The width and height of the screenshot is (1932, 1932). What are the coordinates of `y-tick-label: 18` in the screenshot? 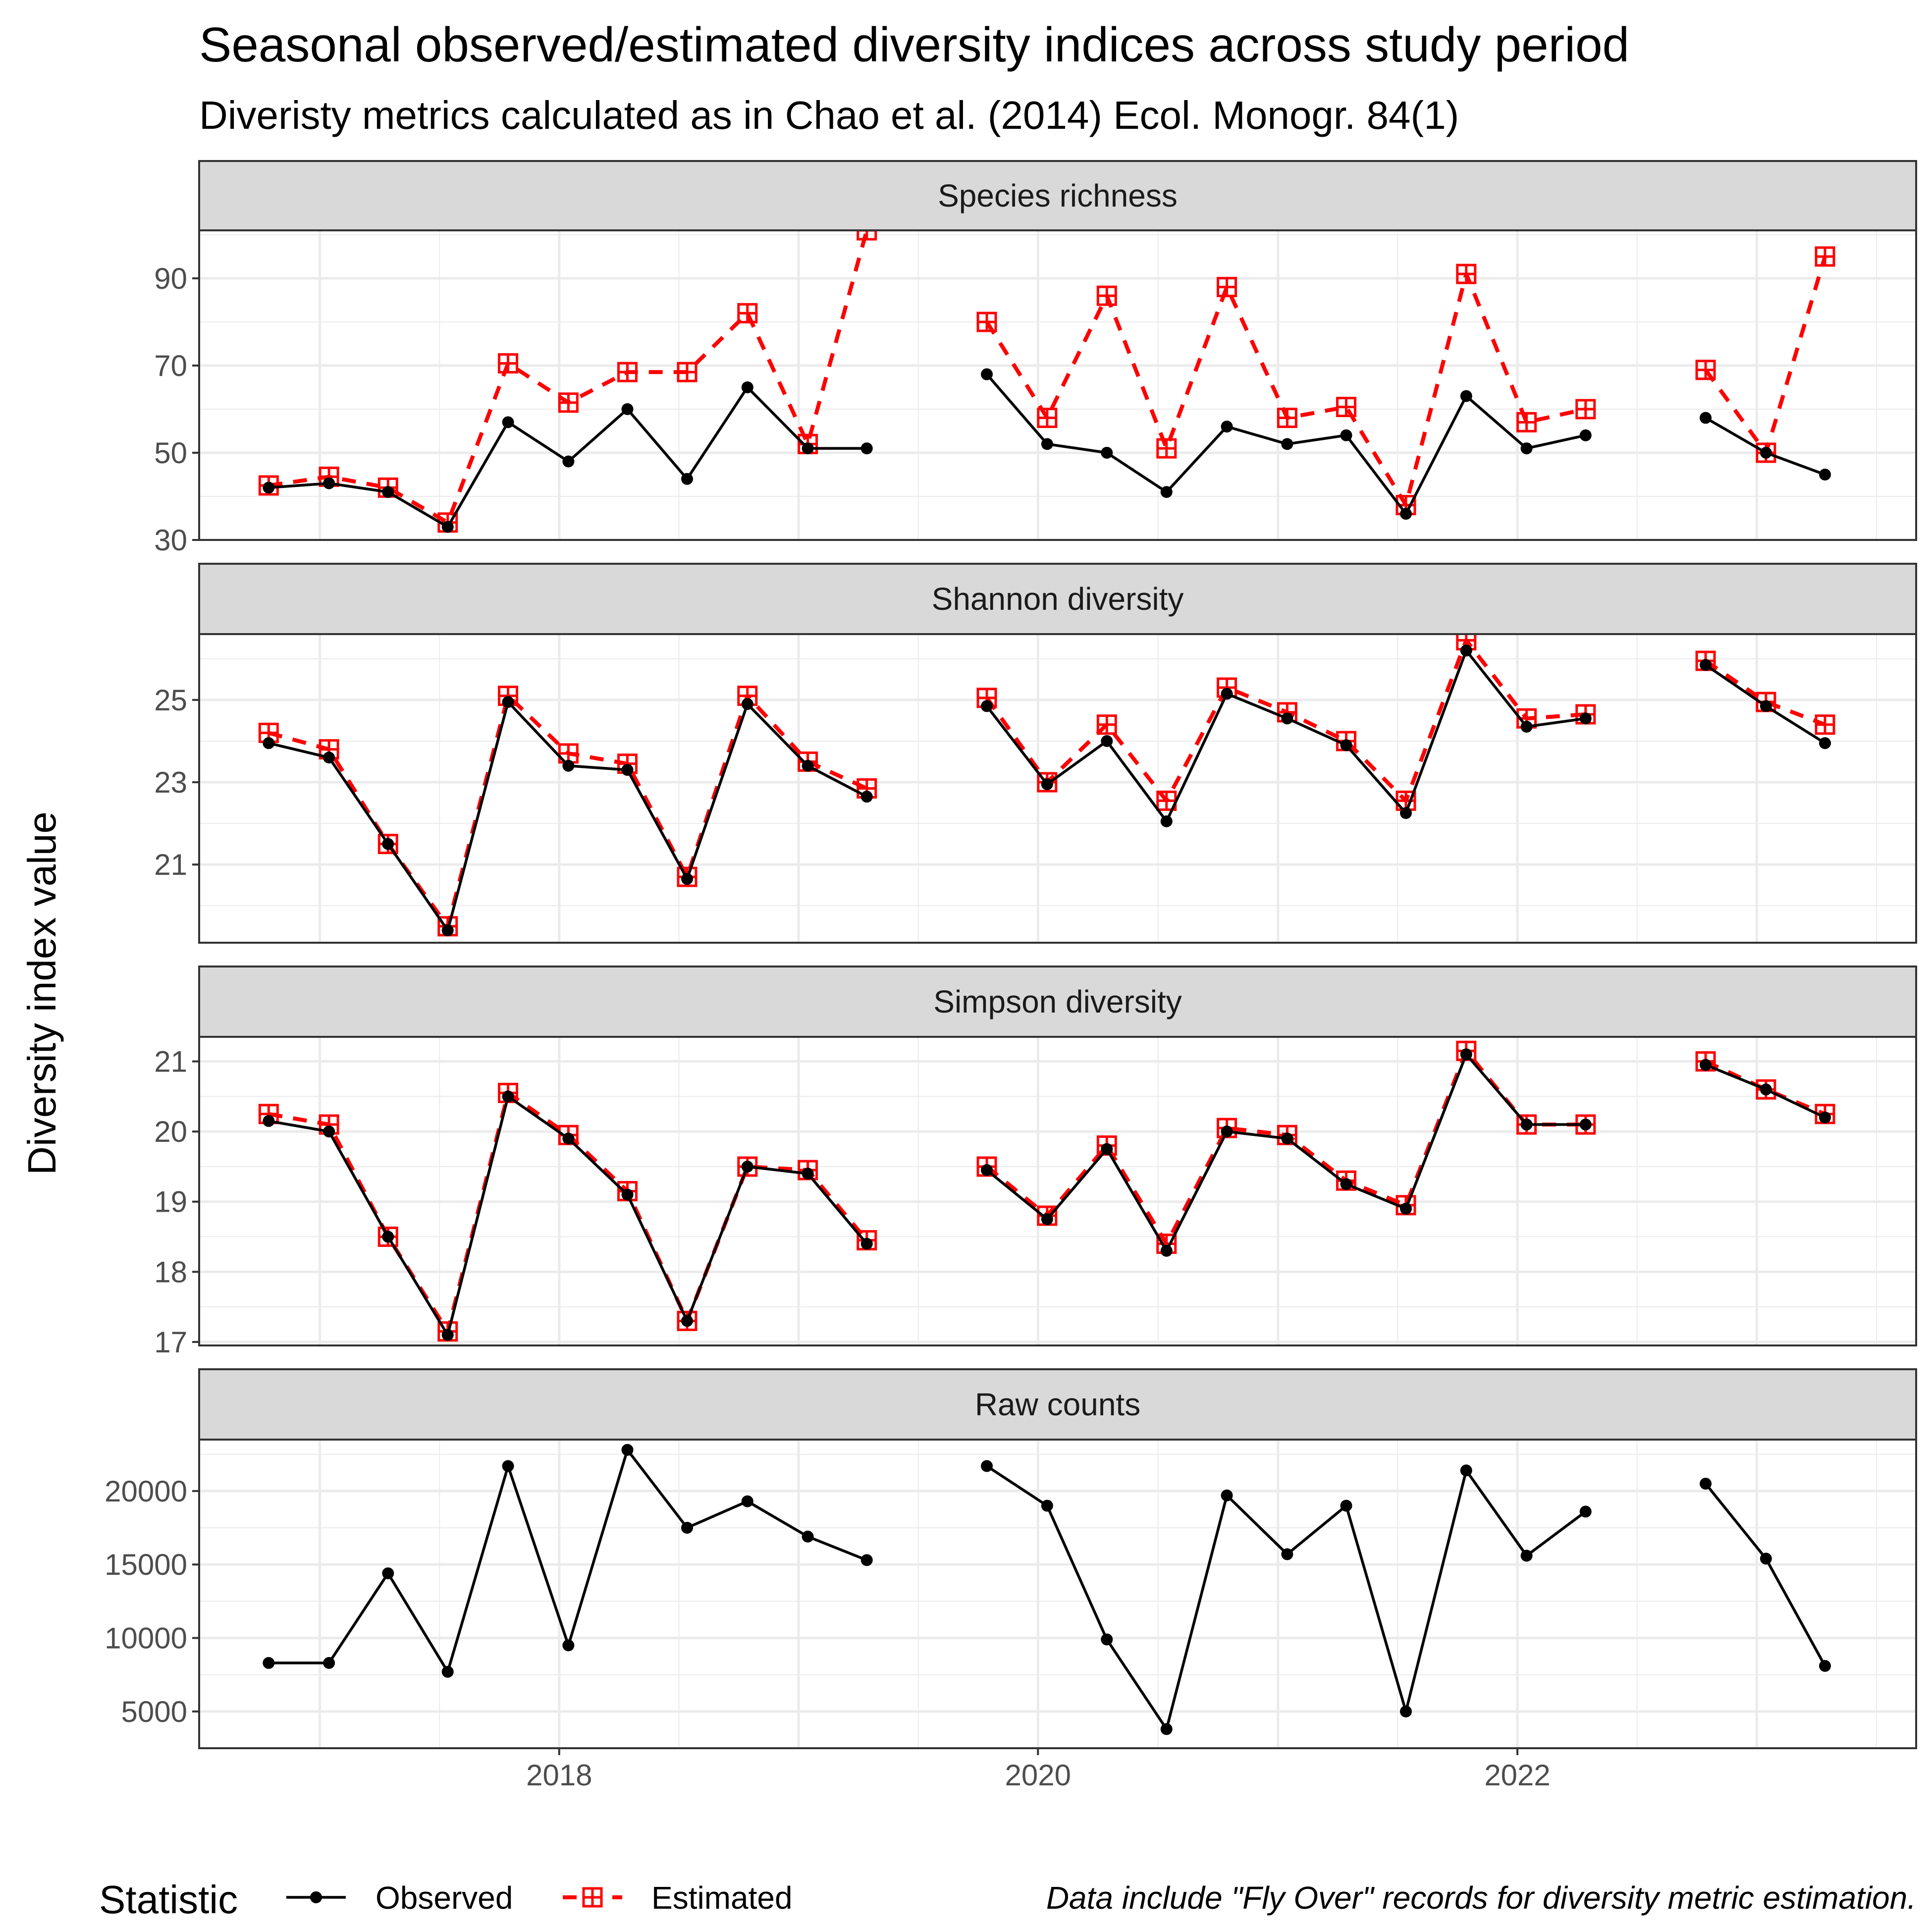 It's located at (170, 1272).